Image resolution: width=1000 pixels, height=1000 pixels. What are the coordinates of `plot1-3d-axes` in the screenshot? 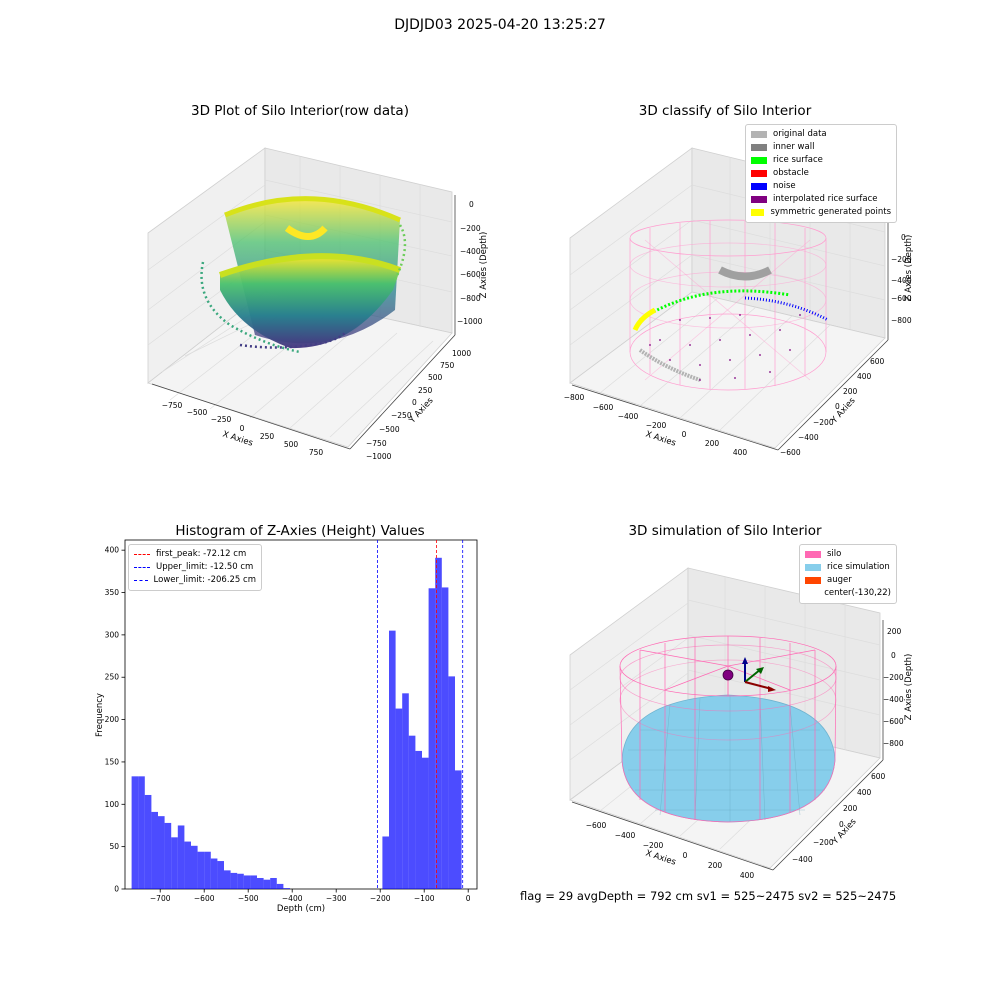 It's located at (301, 298).